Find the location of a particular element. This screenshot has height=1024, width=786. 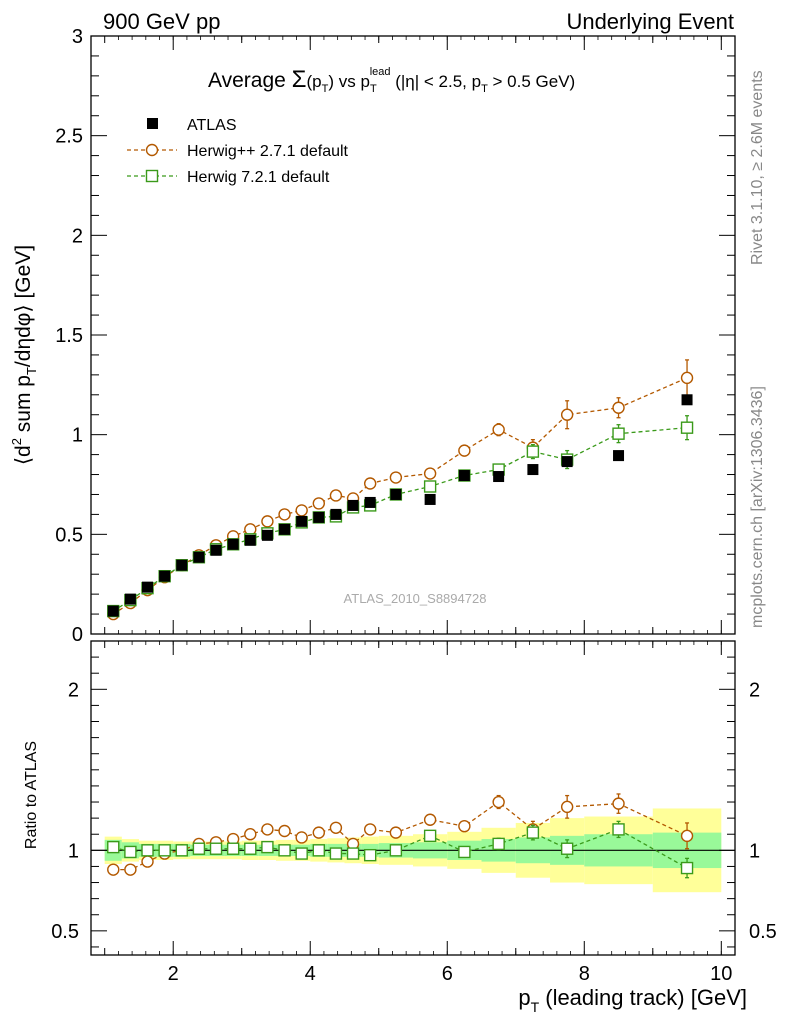

header-left: 900 GeV pp is located at coordinates (161, 21).